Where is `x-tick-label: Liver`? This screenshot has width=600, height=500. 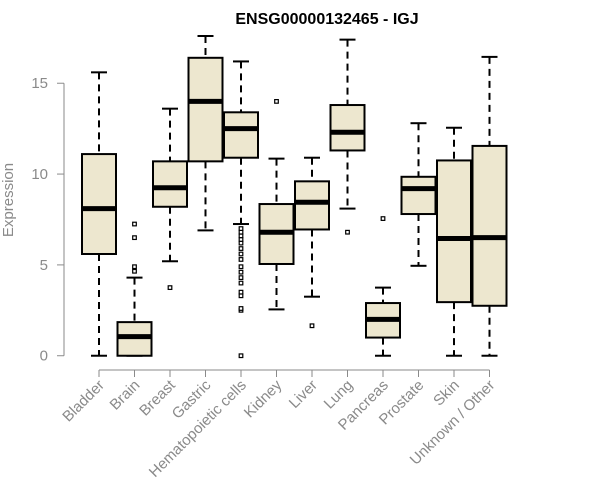
x-tick-label: Liver is located at coordinates (303, 394).